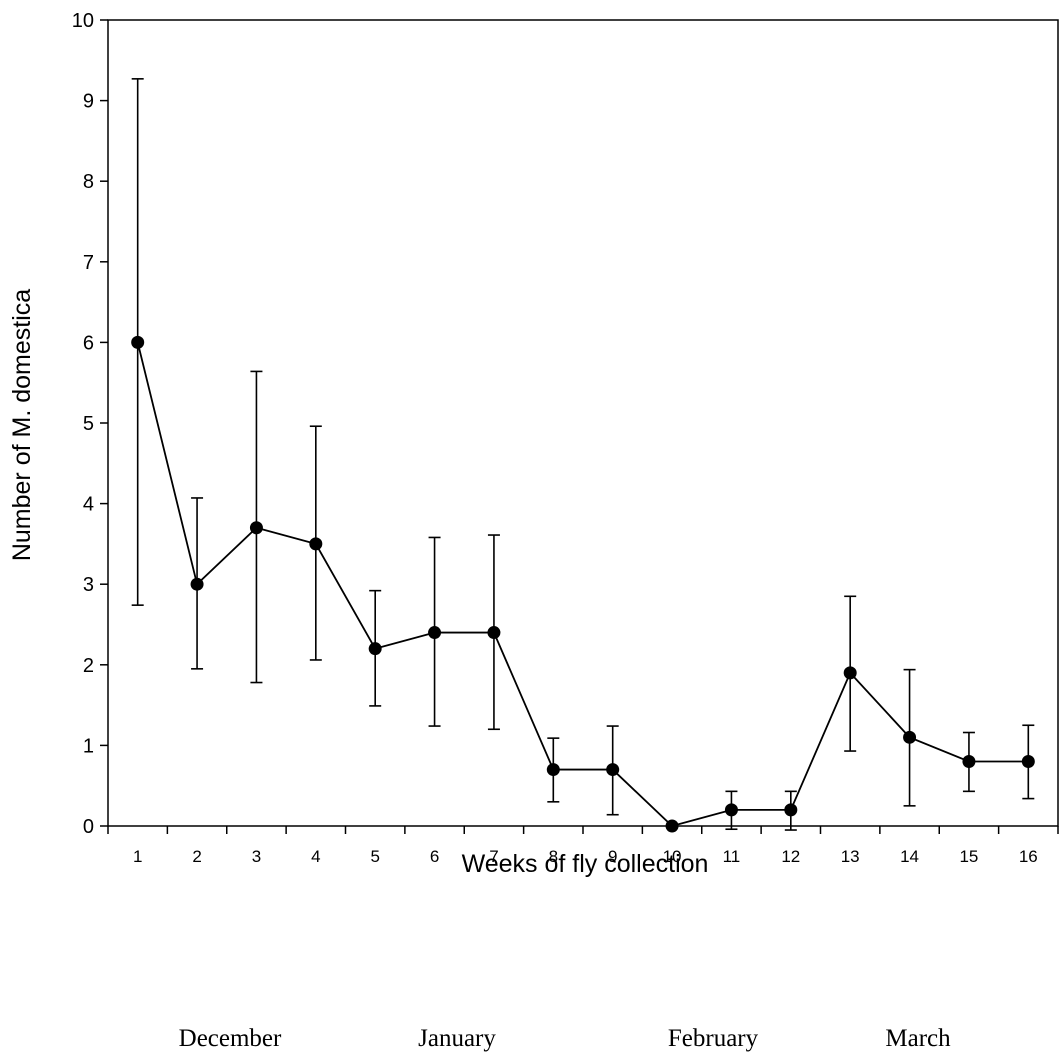 The height and width of the screenshot is (1064, 1060). I want to click on y-tick-label: 3, so click(88, 585).